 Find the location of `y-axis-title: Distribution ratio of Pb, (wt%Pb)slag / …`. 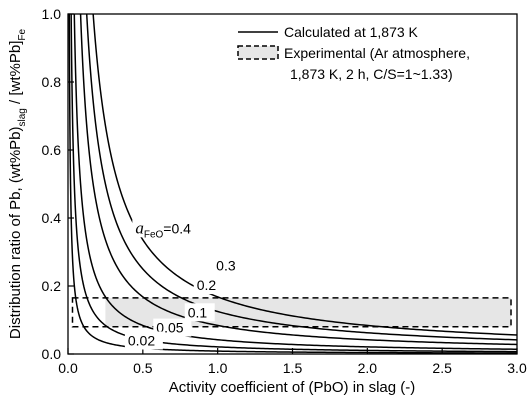

y-axis-title: Distribution ratio of Pb, (wt%Pb)slag / … is located at coordinates (17, 183).